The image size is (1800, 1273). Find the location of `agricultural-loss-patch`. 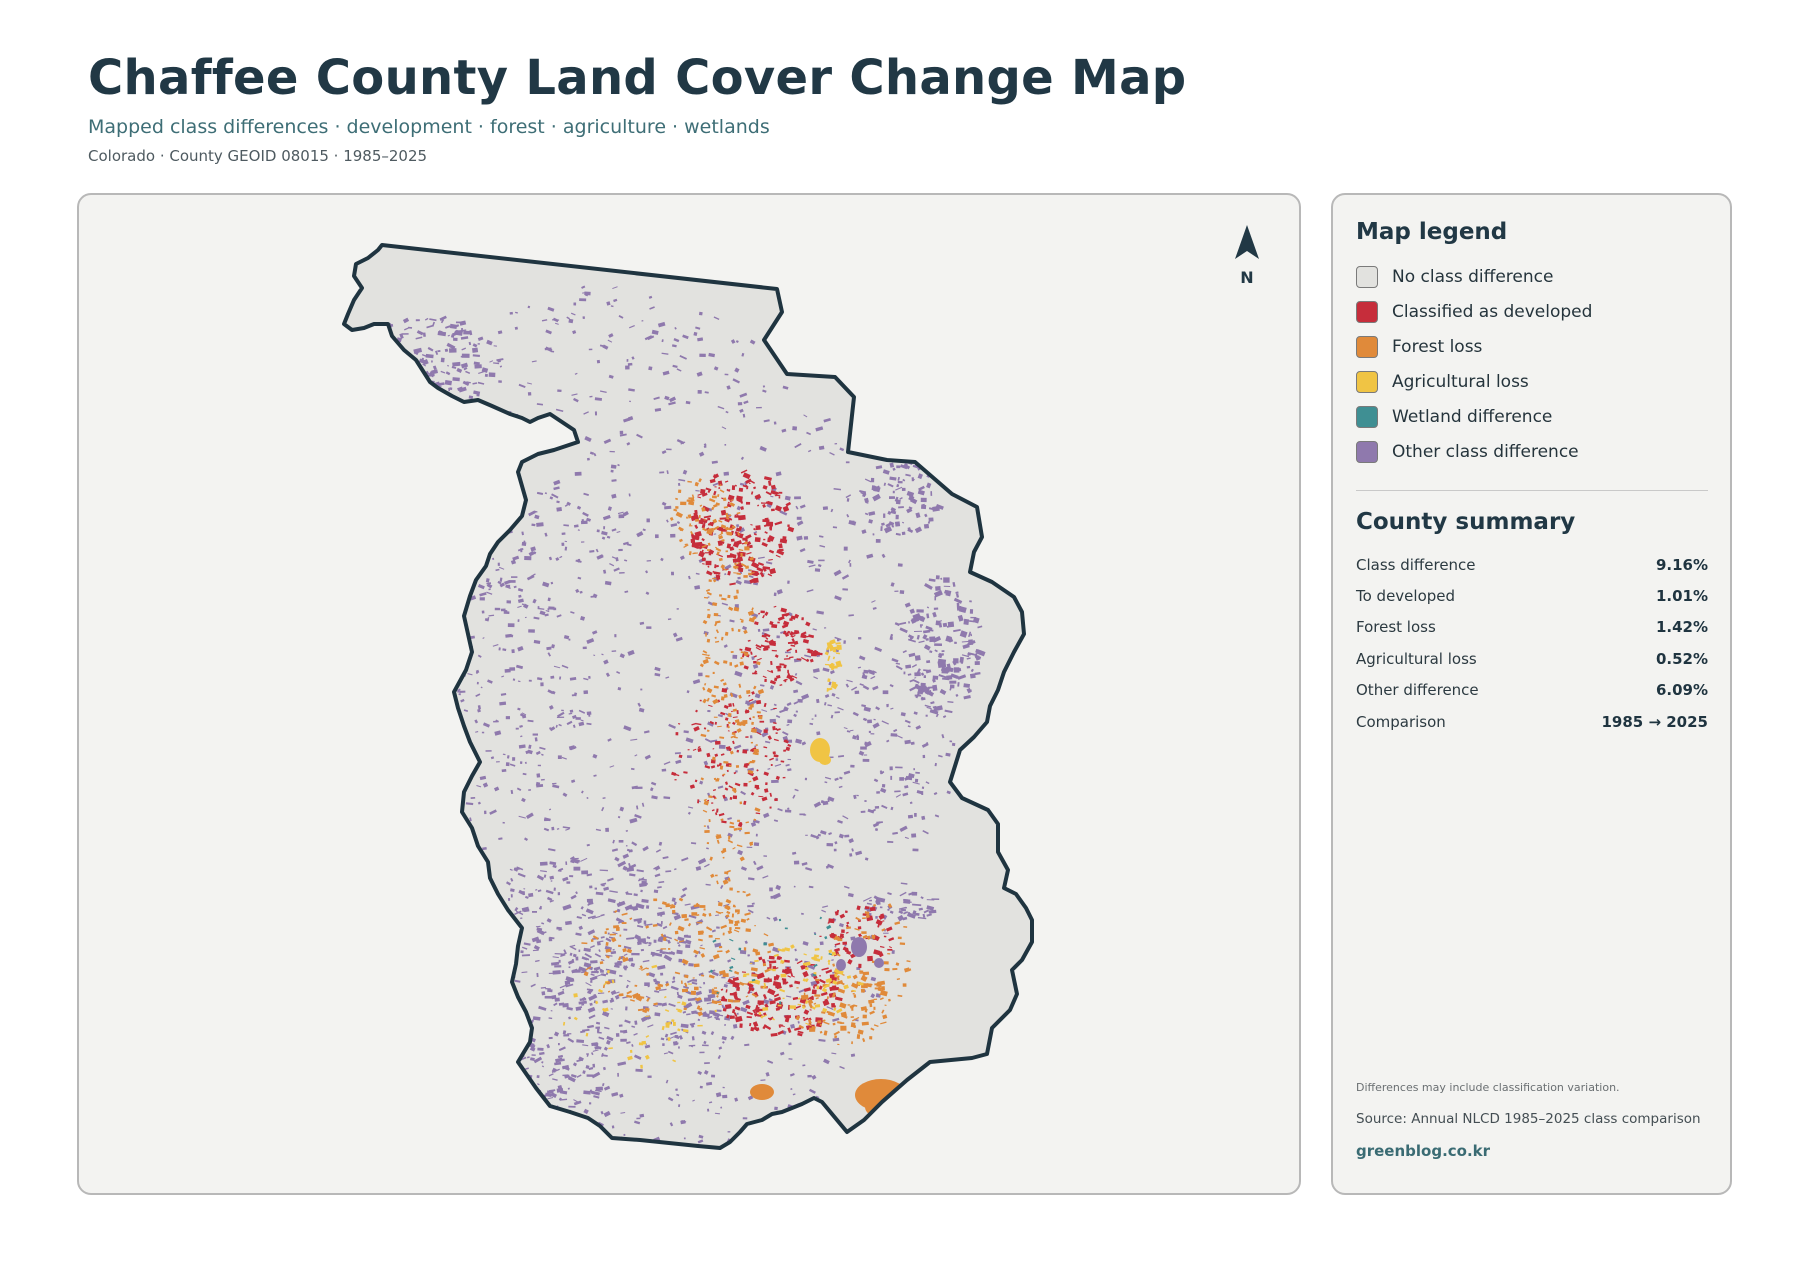

agricultural-loss-patch is located at coordinates (830, 689).